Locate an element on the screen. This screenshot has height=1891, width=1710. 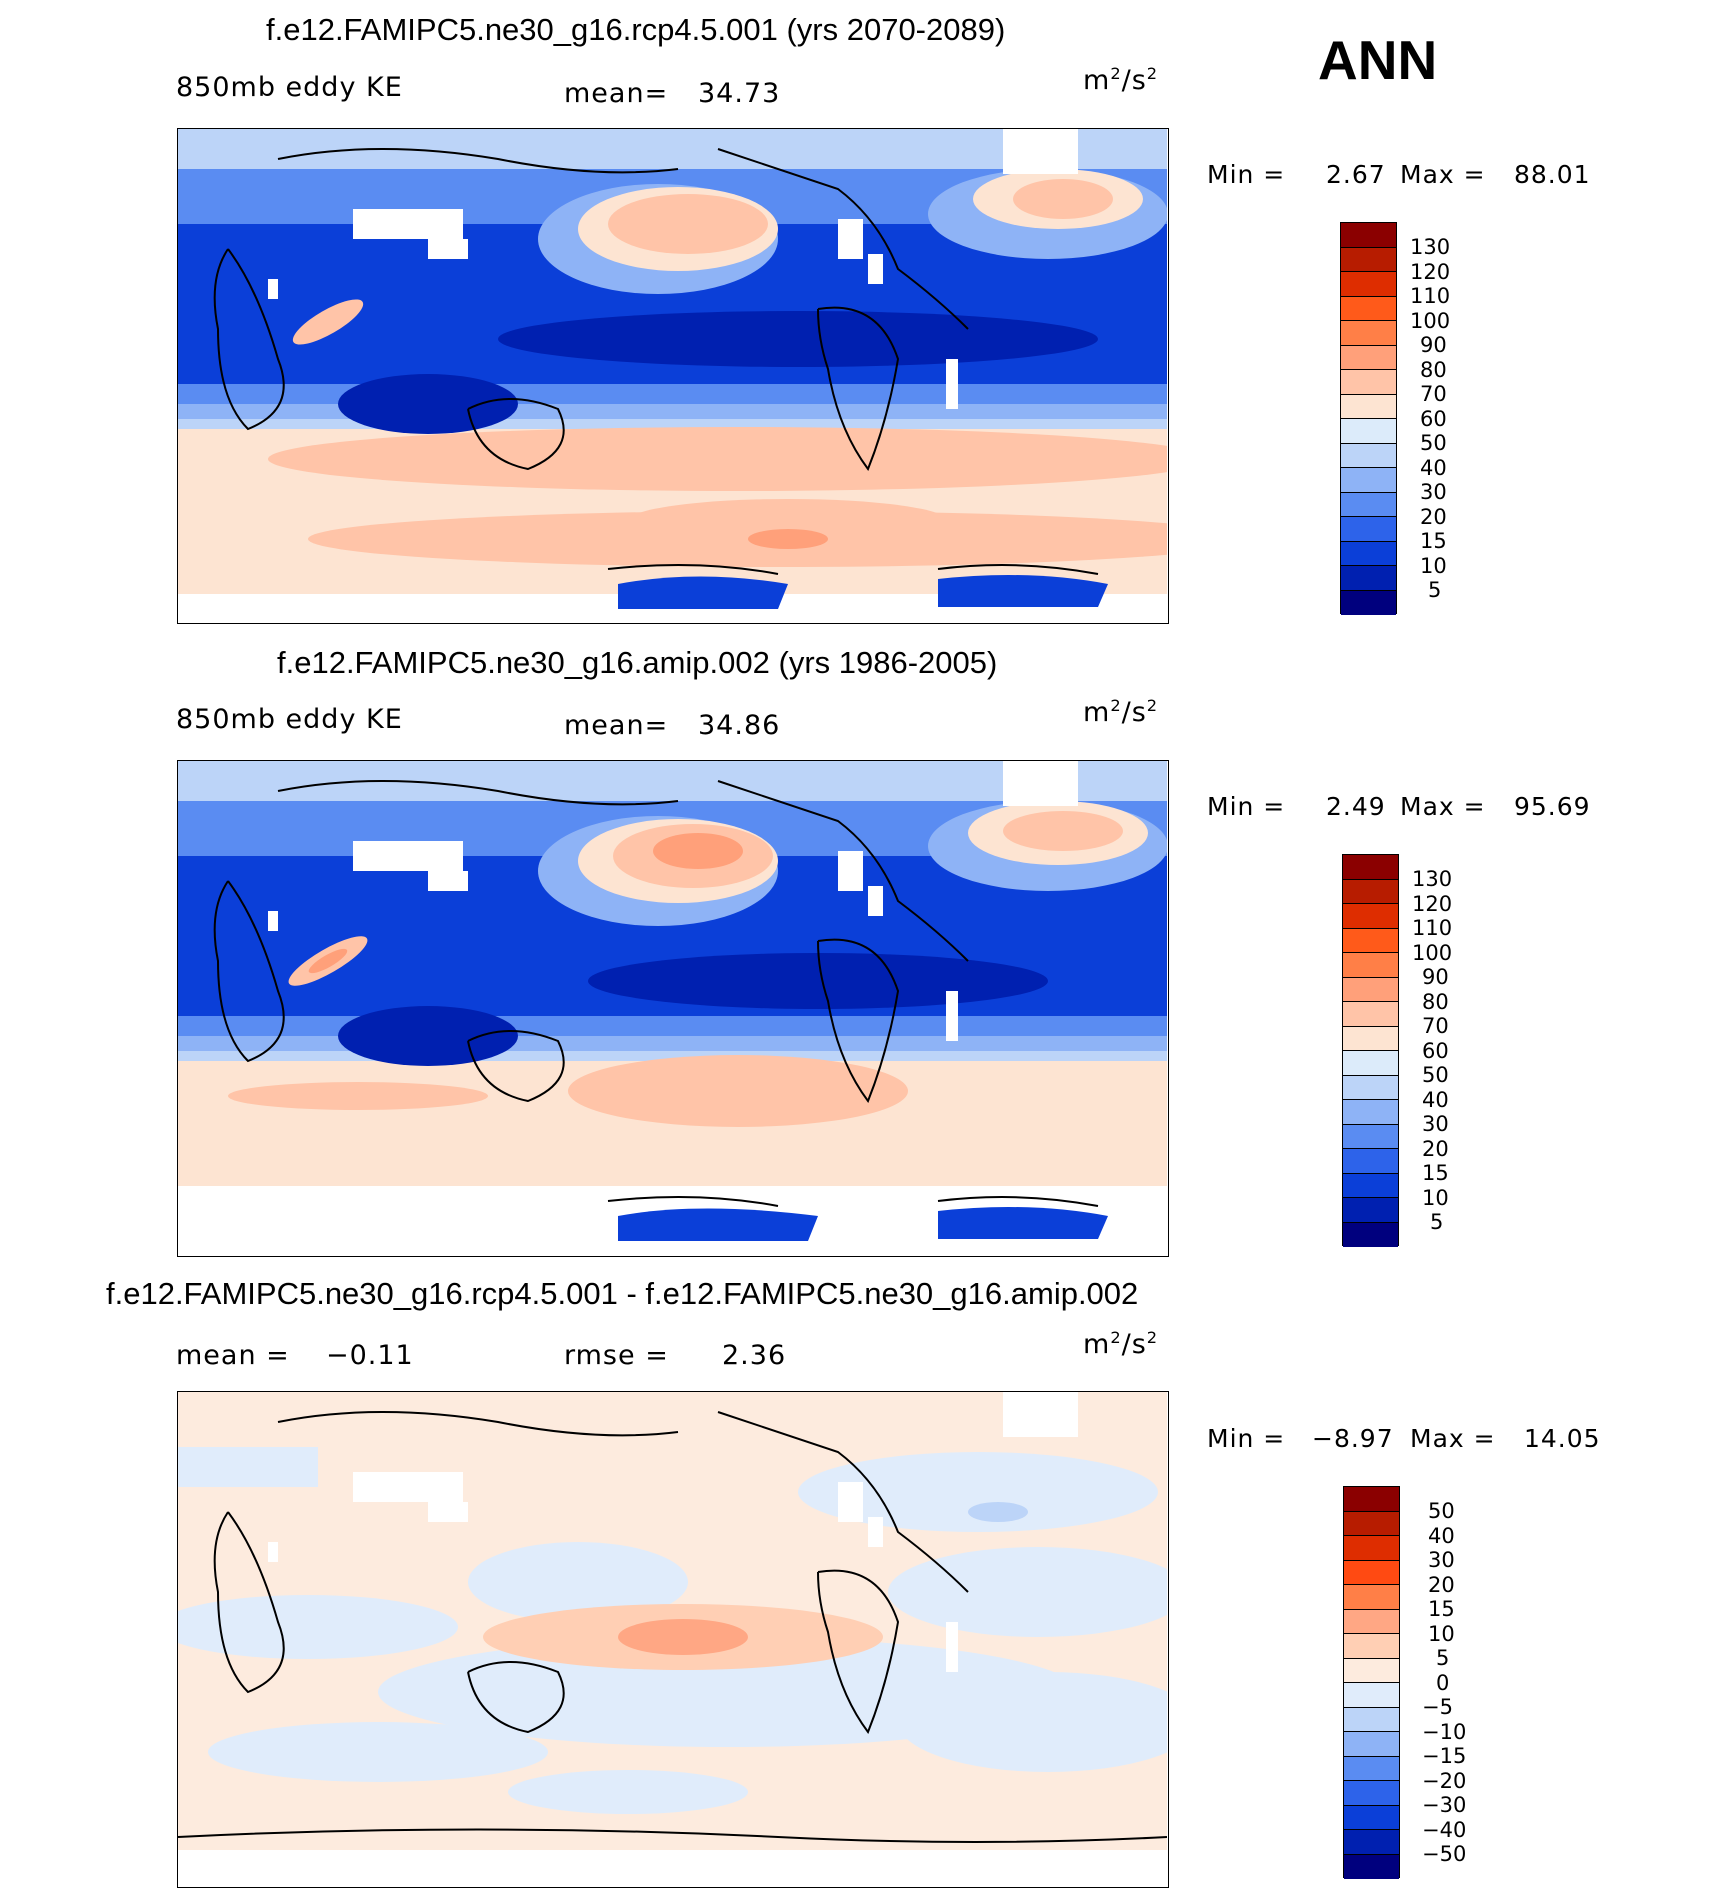
season-label: ANN is located at coordinates (1378, 60).